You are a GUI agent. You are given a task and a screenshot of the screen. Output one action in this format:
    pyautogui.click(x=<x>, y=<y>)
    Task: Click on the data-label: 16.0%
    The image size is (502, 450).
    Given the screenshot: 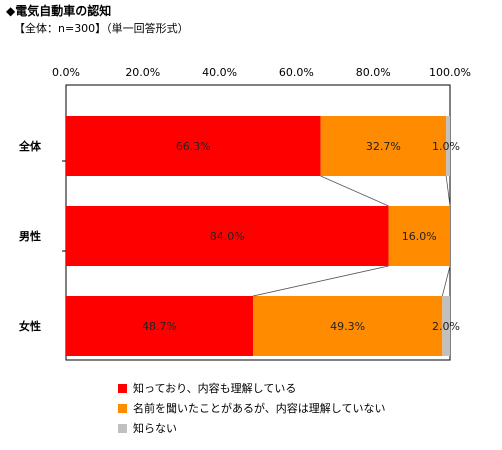 What is the action you would take?
    pyautogui.click(x=419, y=236)
    